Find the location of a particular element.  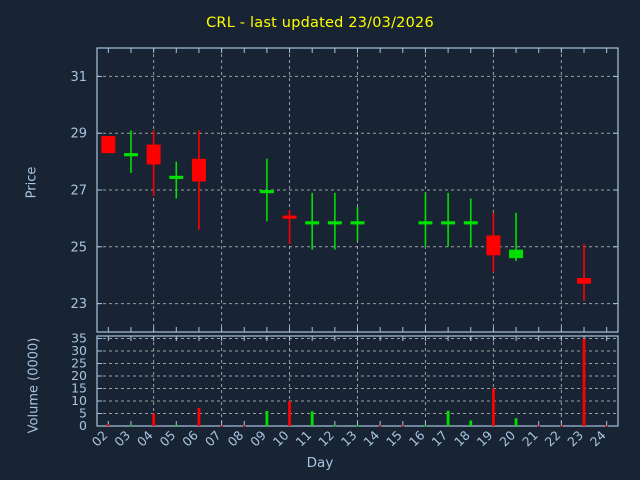

x-tick-label: 10 is located at coordinates (281, 438).